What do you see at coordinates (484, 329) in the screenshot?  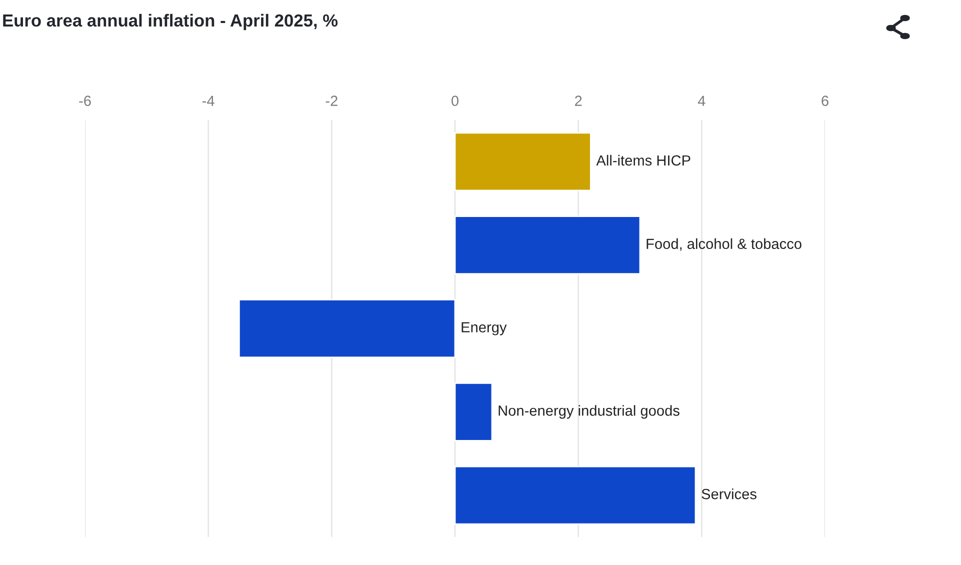 I see `y-tick-label: Energy` at bounding box center [484, 329].